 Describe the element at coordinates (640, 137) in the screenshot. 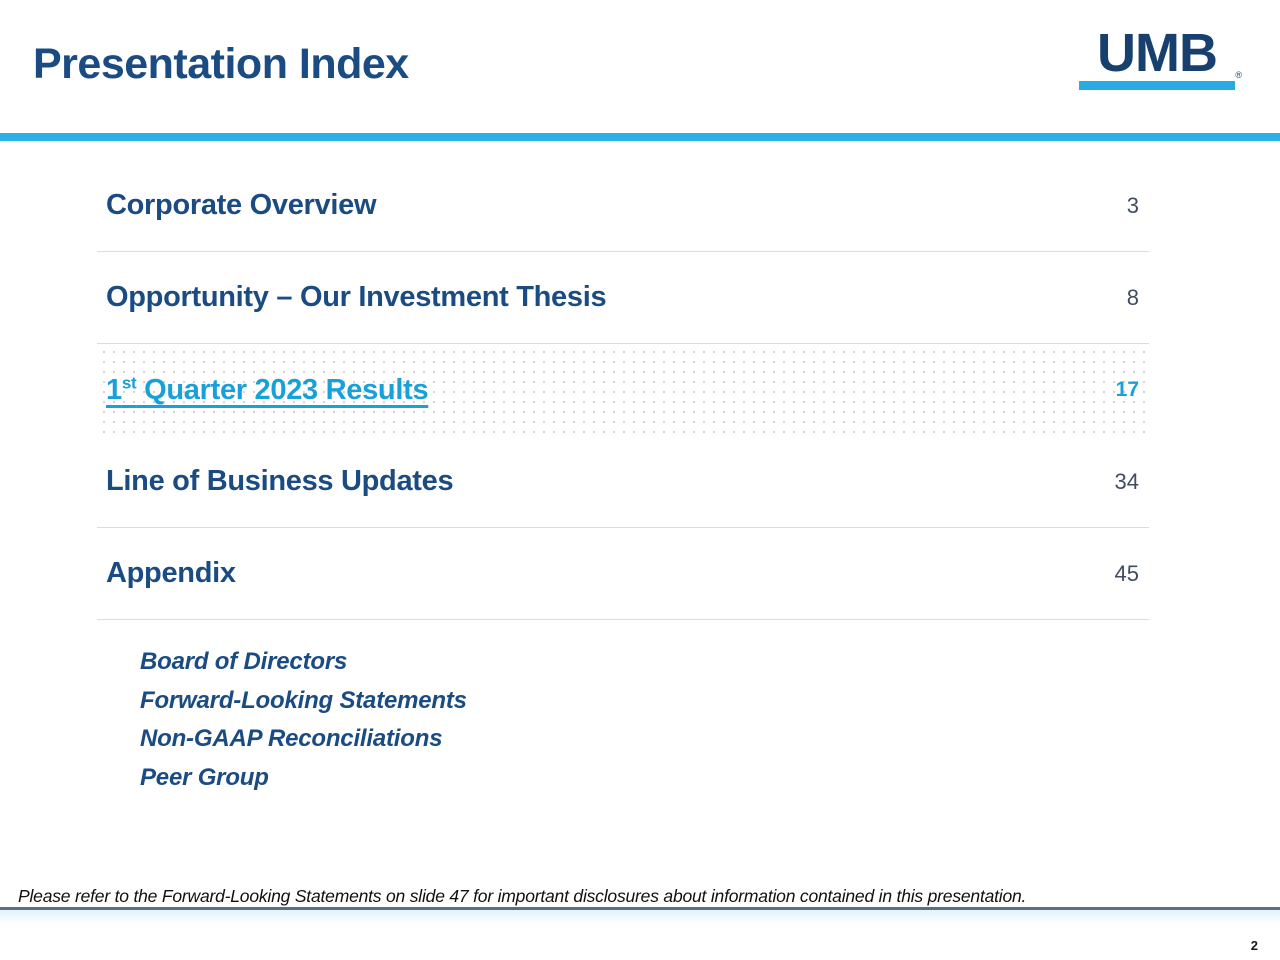

I see `header-divider-rule` at that location.